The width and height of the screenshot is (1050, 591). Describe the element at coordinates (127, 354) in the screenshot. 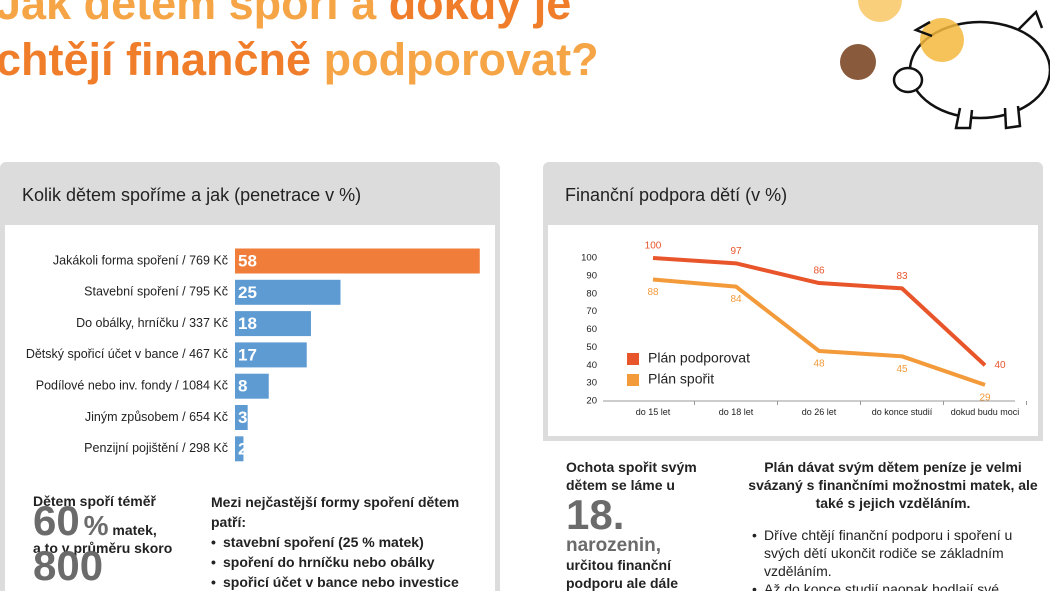

I see `category-label: Dětský spořicí účet v bance / 467 Kč` at that location.